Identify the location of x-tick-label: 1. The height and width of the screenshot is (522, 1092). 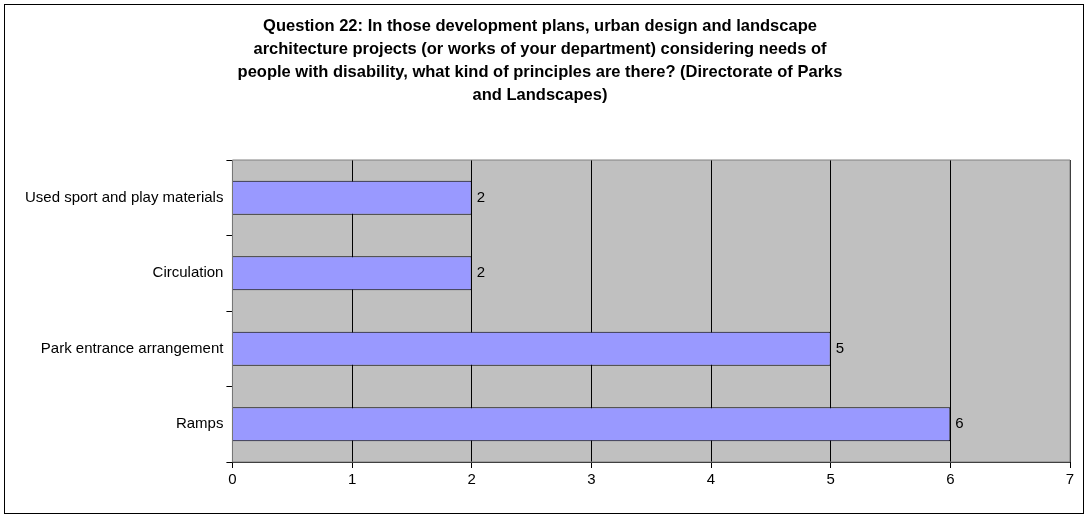
(352, 479).